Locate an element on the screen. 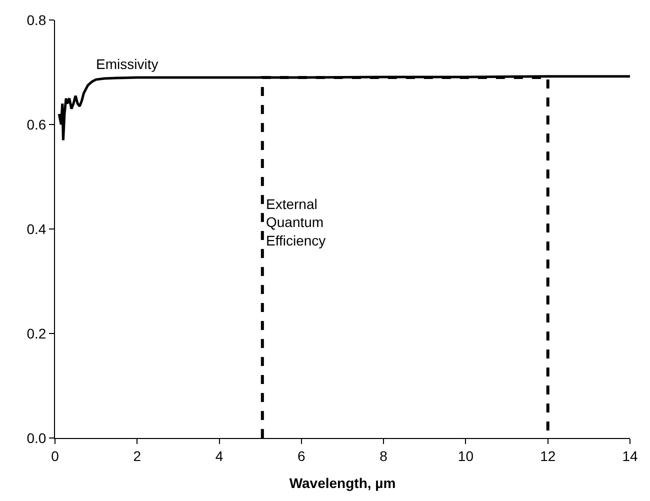 Image resolution: width=650 pixels, height=501 pixels. series-label: External Quantum Efficiency is located at coordinates (296, 222).